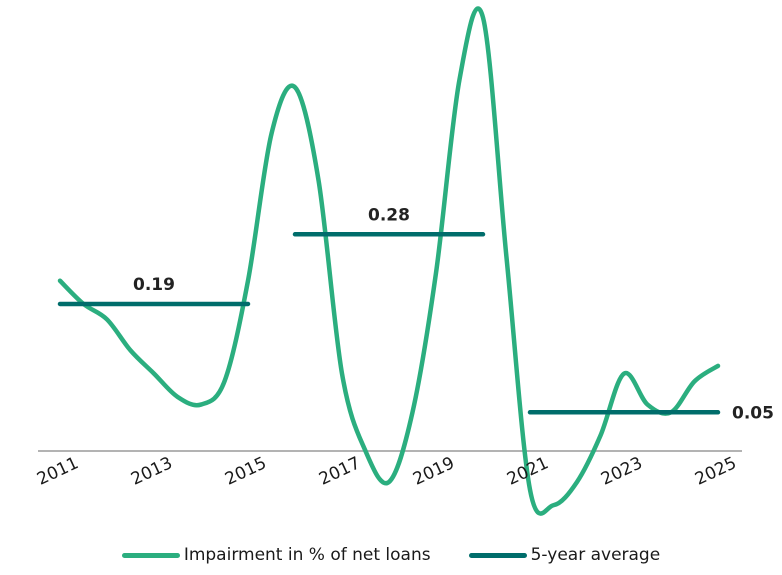 The image size is (782, 575). What do you see at coordinates (497, 555) in the screenshot?
I see `legend-swatch-average` at bounding box center [497, 555].